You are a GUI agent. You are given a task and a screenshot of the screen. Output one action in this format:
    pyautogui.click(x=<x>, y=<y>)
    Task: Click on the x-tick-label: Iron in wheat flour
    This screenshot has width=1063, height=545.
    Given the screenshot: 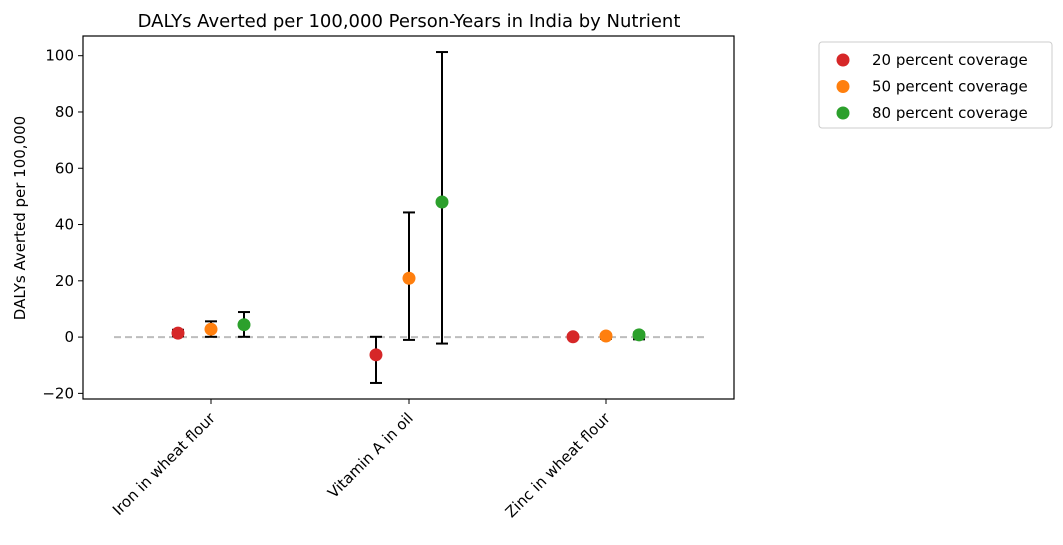 What is the action you would take?
    pyautogui.click(x=164, y=464)
    